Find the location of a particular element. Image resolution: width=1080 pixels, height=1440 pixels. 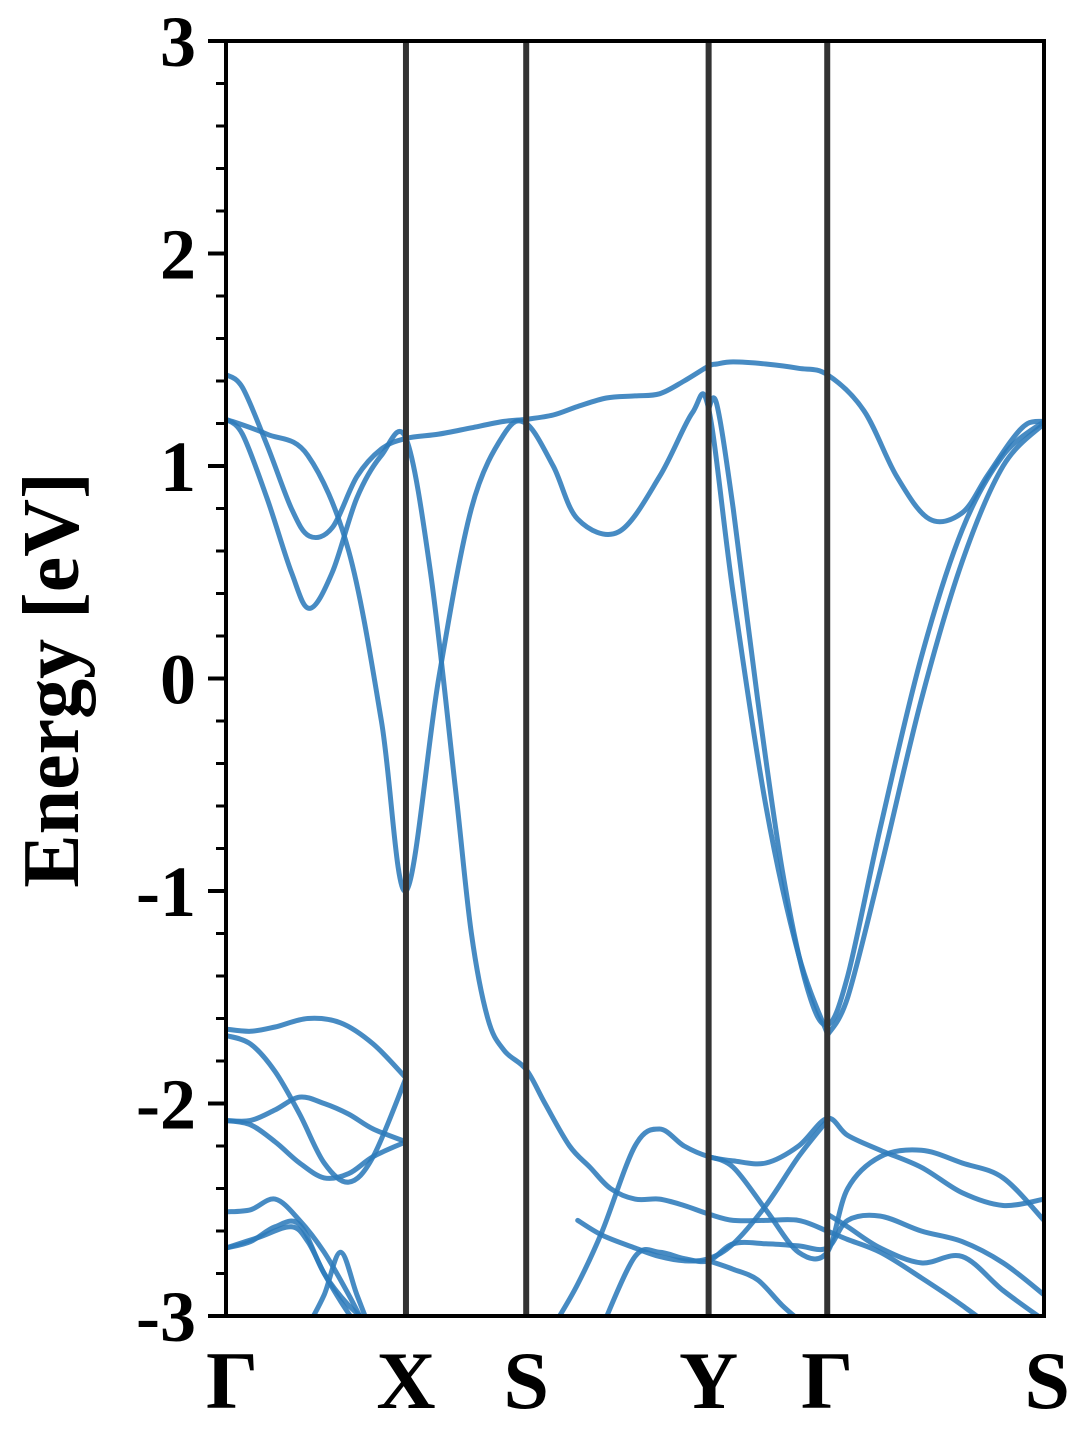

y-tick-label: -2 is located at coordinates (166, 1105).